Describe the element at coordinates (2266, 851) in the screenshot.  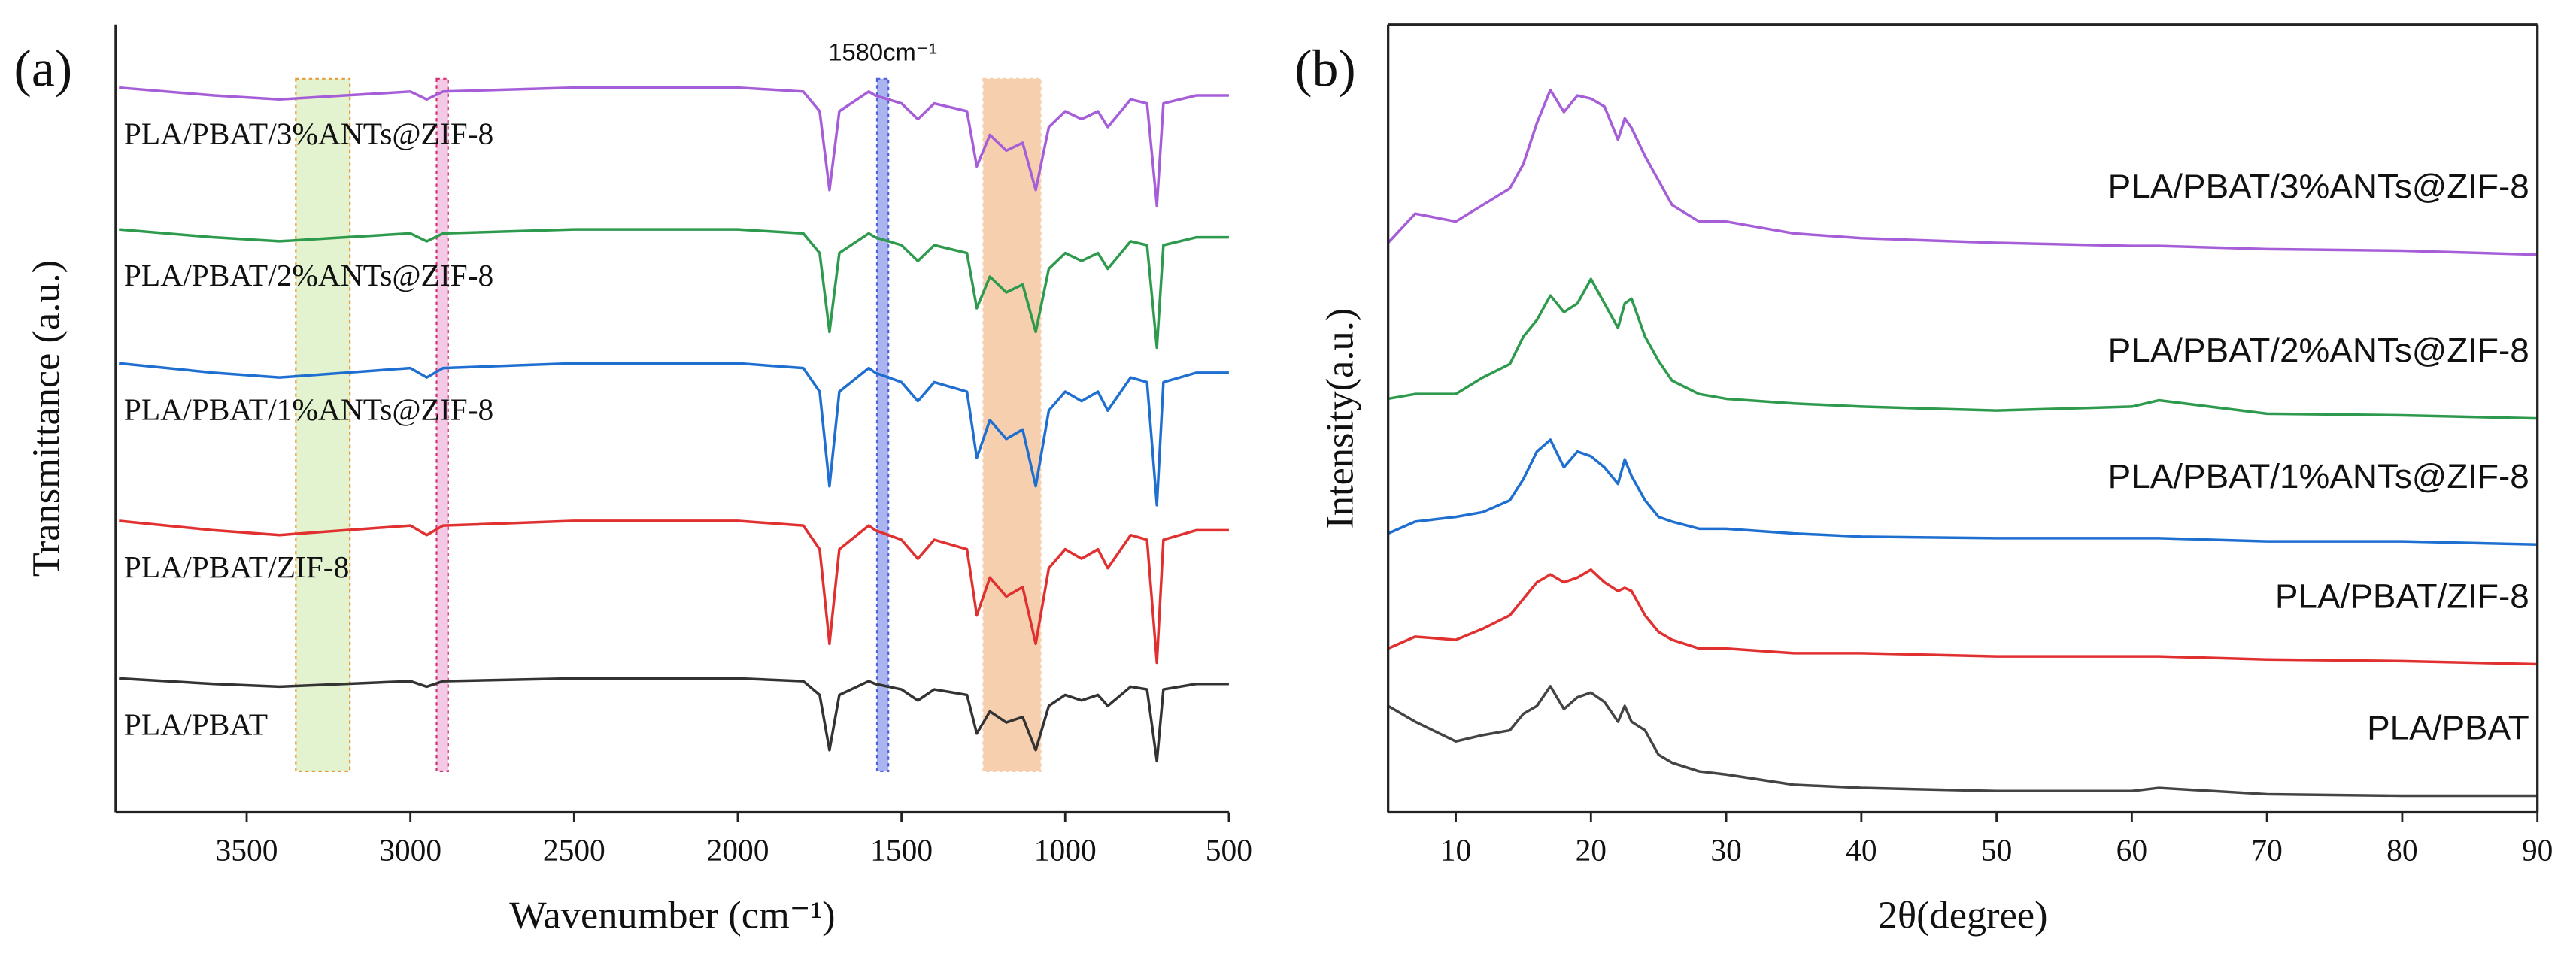
I see `x-tick-label: 70` at that location.